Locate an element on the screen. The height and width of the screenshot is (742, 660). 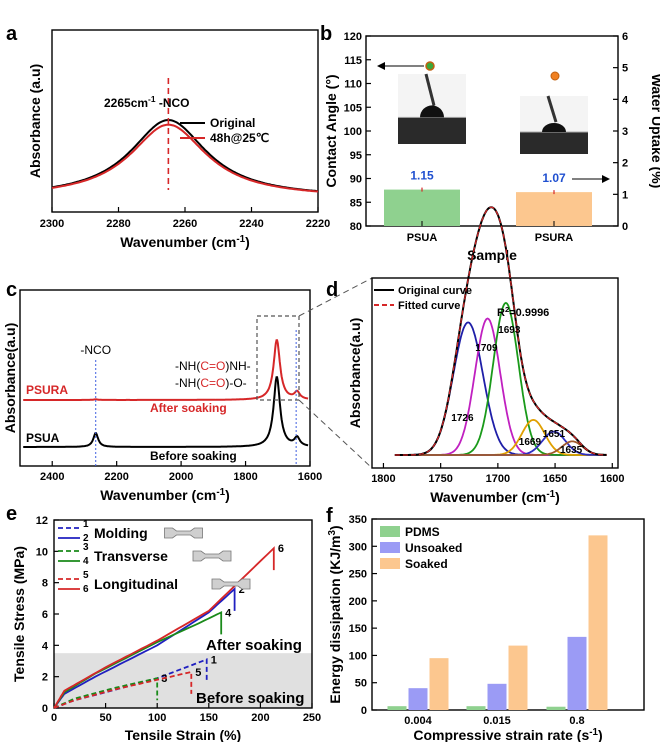
axes-box-a is located at coordinates (185, 121).